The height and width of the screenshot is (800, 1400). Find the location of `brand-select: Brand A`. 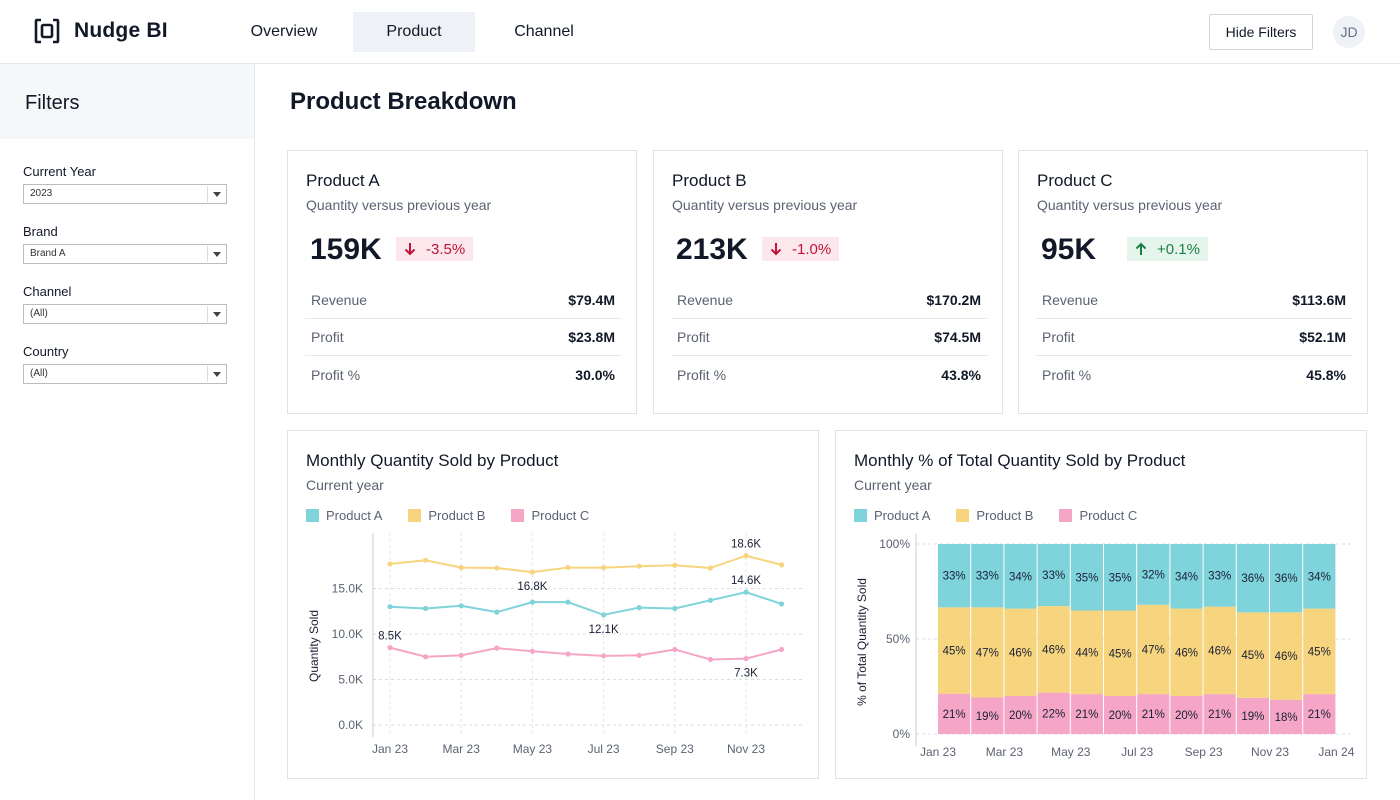

brand-select: Brand A is located at coordinates (125, 254).